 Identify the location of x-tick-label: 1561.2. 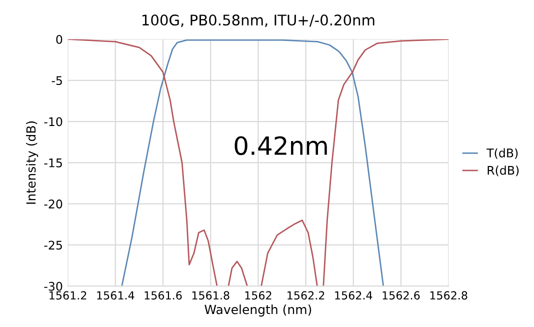
(68, 295).